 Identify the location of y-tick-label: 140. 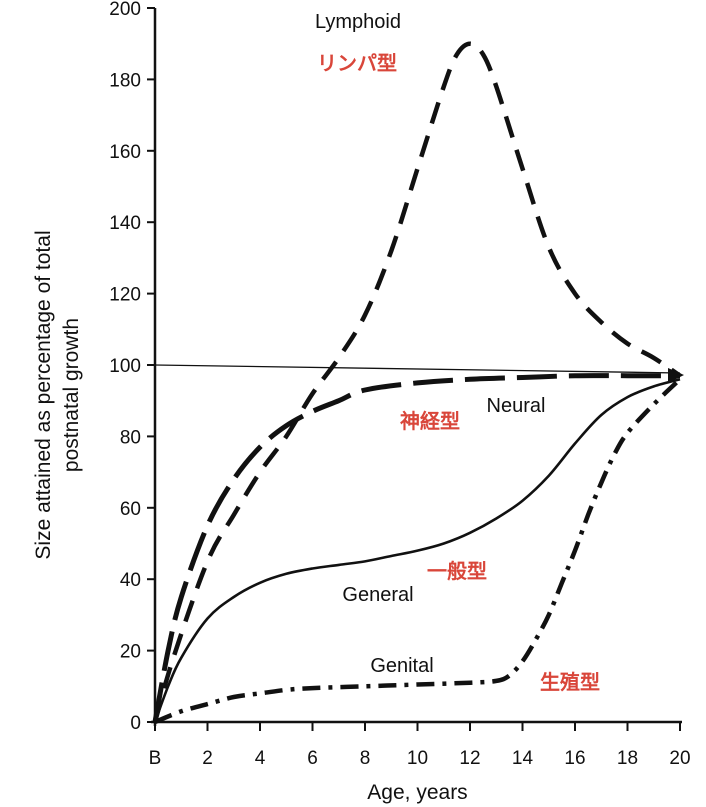
(125, 223).